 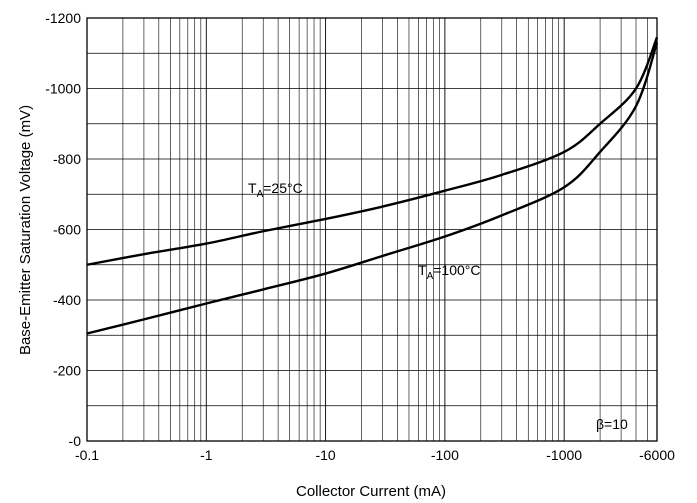 What do you see at coordinates (75, 441) in the screenshot?
I see `y-tick-label: -0` at bounding box center [75, 441].